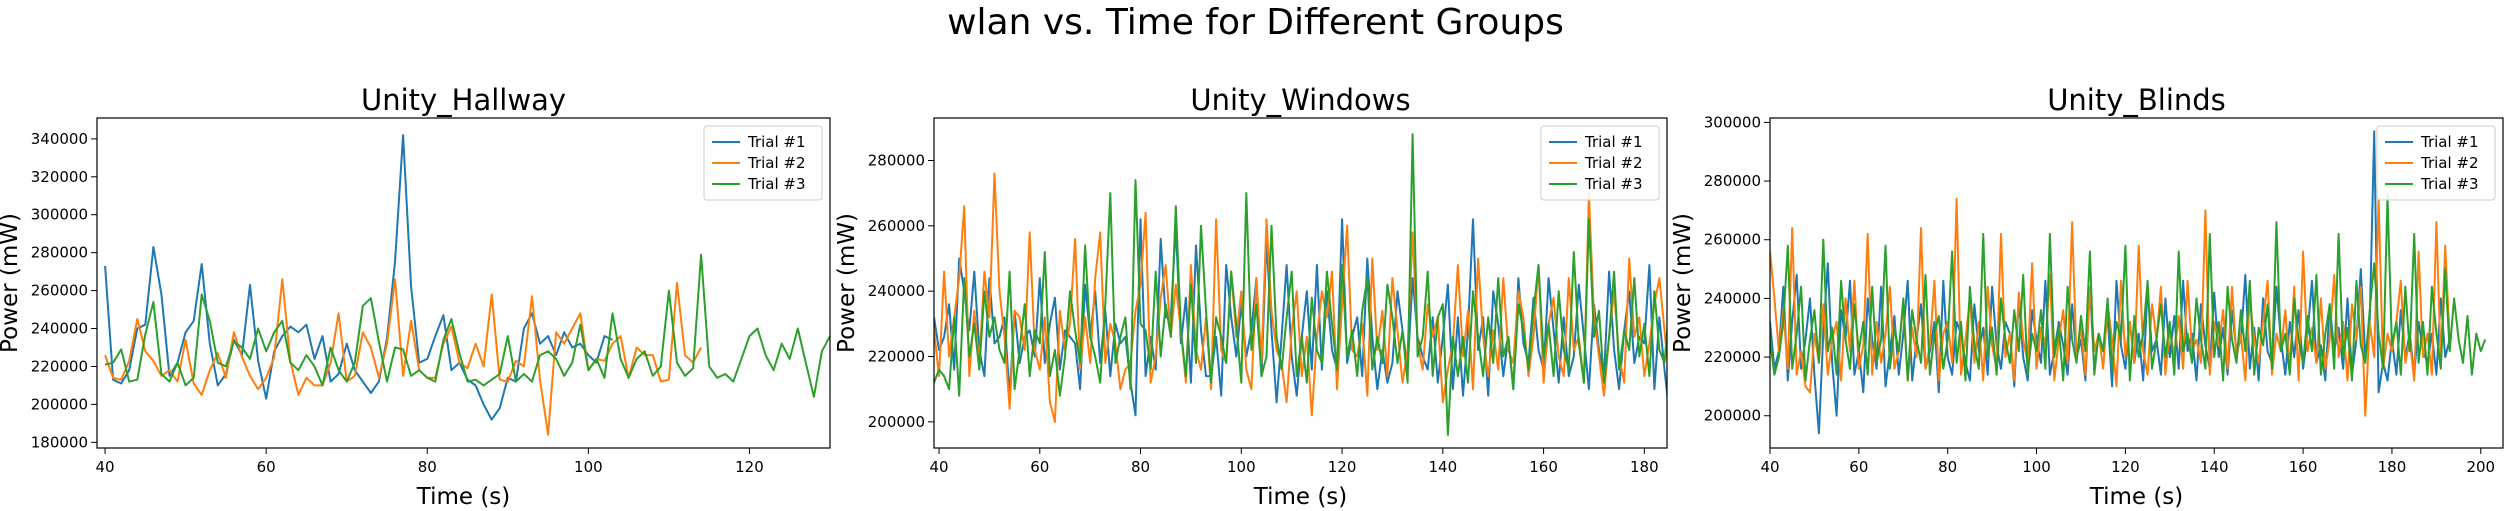  I want to click on y-tick-label: 180000, so click(59, 442).